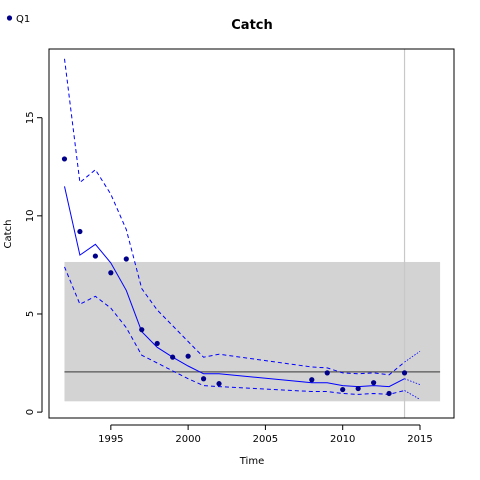 The width and height of the screenshot is (480, 480). Describe the element at coordinates (110, 439) in the screenshot. I see `x-tick-label: 1995` at that location.